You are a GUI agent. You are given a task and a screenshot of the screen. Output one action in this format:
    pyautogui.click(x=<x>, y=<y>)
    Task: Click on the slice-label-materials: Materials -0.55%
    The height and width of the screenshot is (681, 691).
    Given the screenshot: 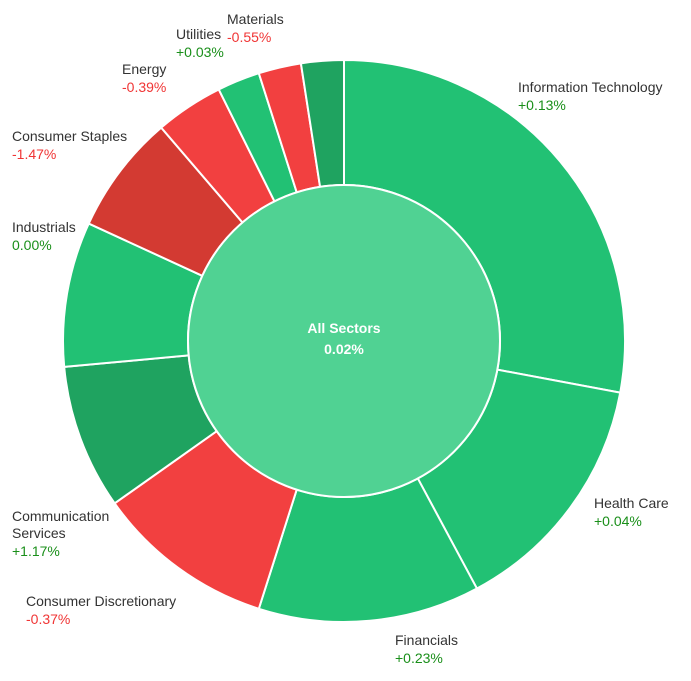 What is the action you would take?
    pyautogui.click(x=255, y=28)
    